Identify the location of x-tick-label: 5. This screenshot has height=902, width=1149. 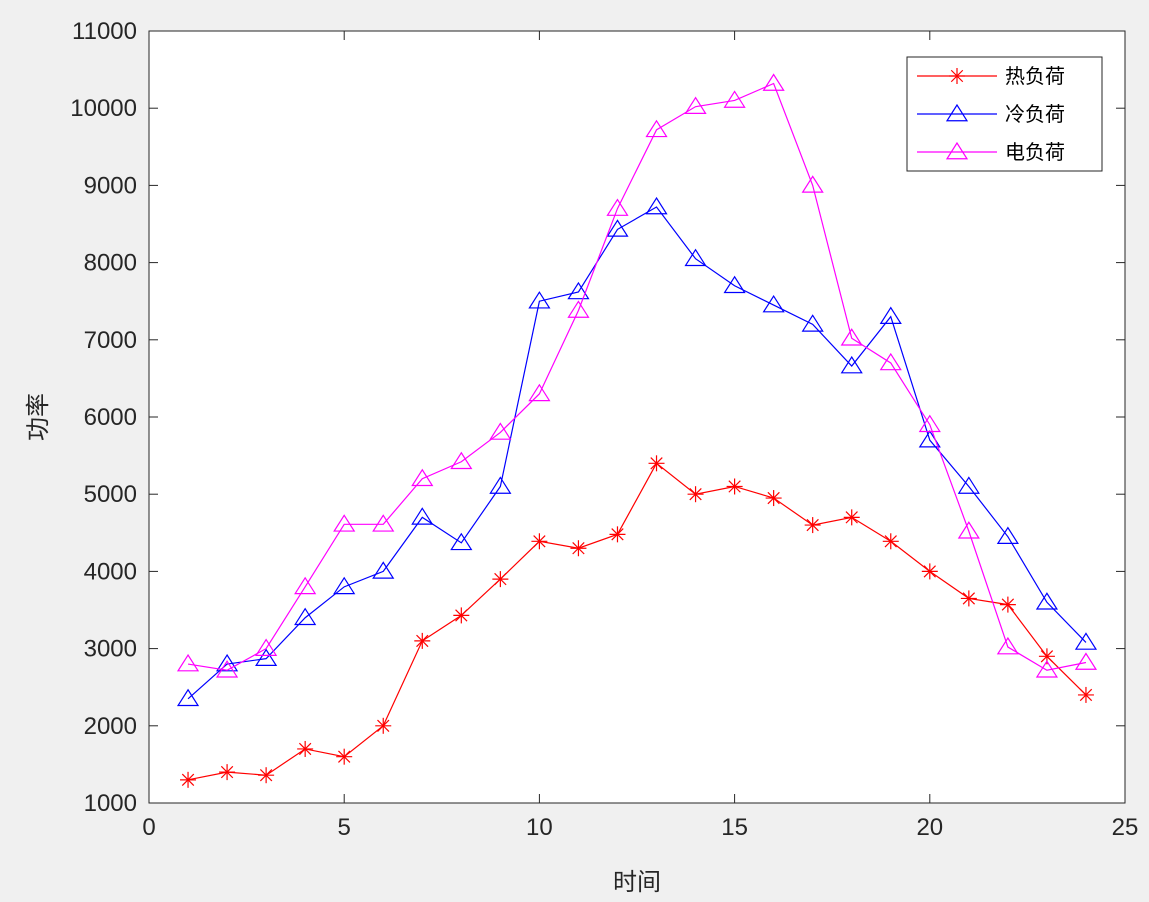
(344, 827).